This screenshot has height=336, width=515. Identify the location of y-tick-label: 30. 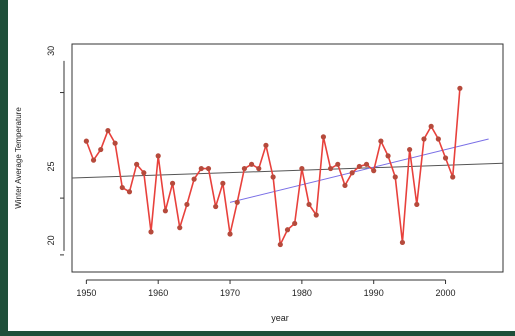
(51, 51).